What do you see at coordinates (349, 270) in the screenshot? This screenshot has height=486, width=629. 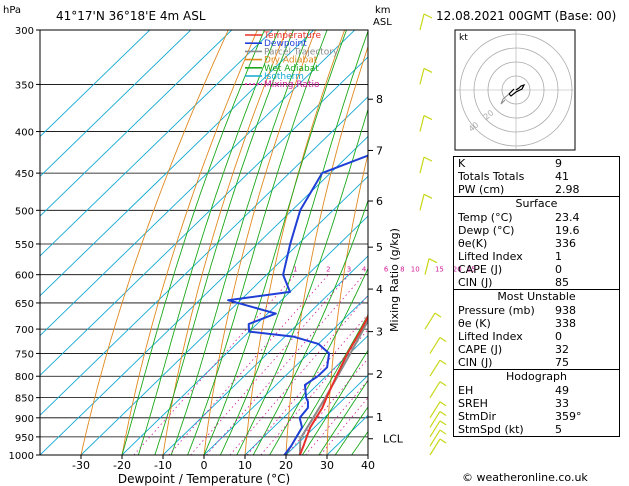 I see `mixing-ratio-label: 3` at bounding box center [349, 270].